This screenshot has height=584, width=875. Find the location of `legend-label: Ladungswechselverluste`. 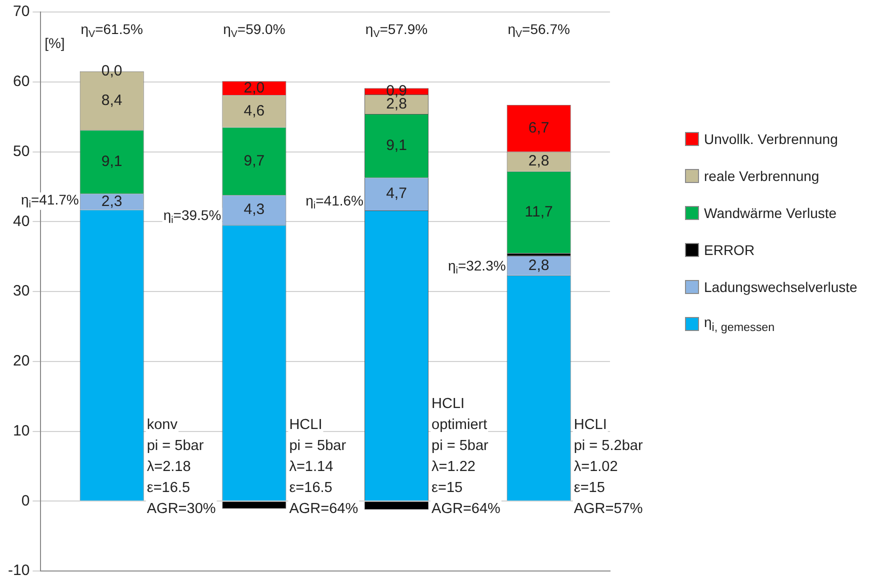

legend-label: Ladungswechselverluste is located at coordinates (781, 286).